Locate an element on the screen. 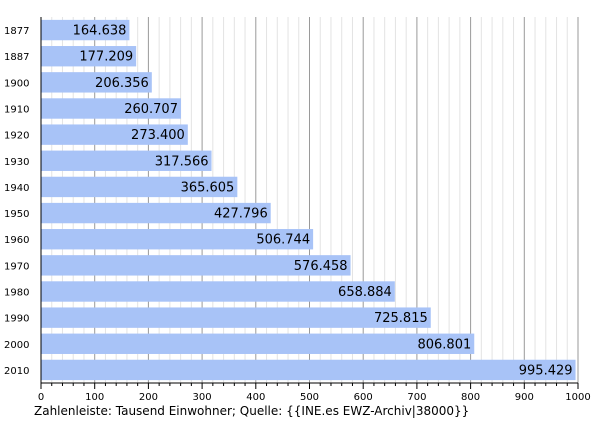 The image size is (600, 424). category-label: 1970 is located at coordinates (16, 266).